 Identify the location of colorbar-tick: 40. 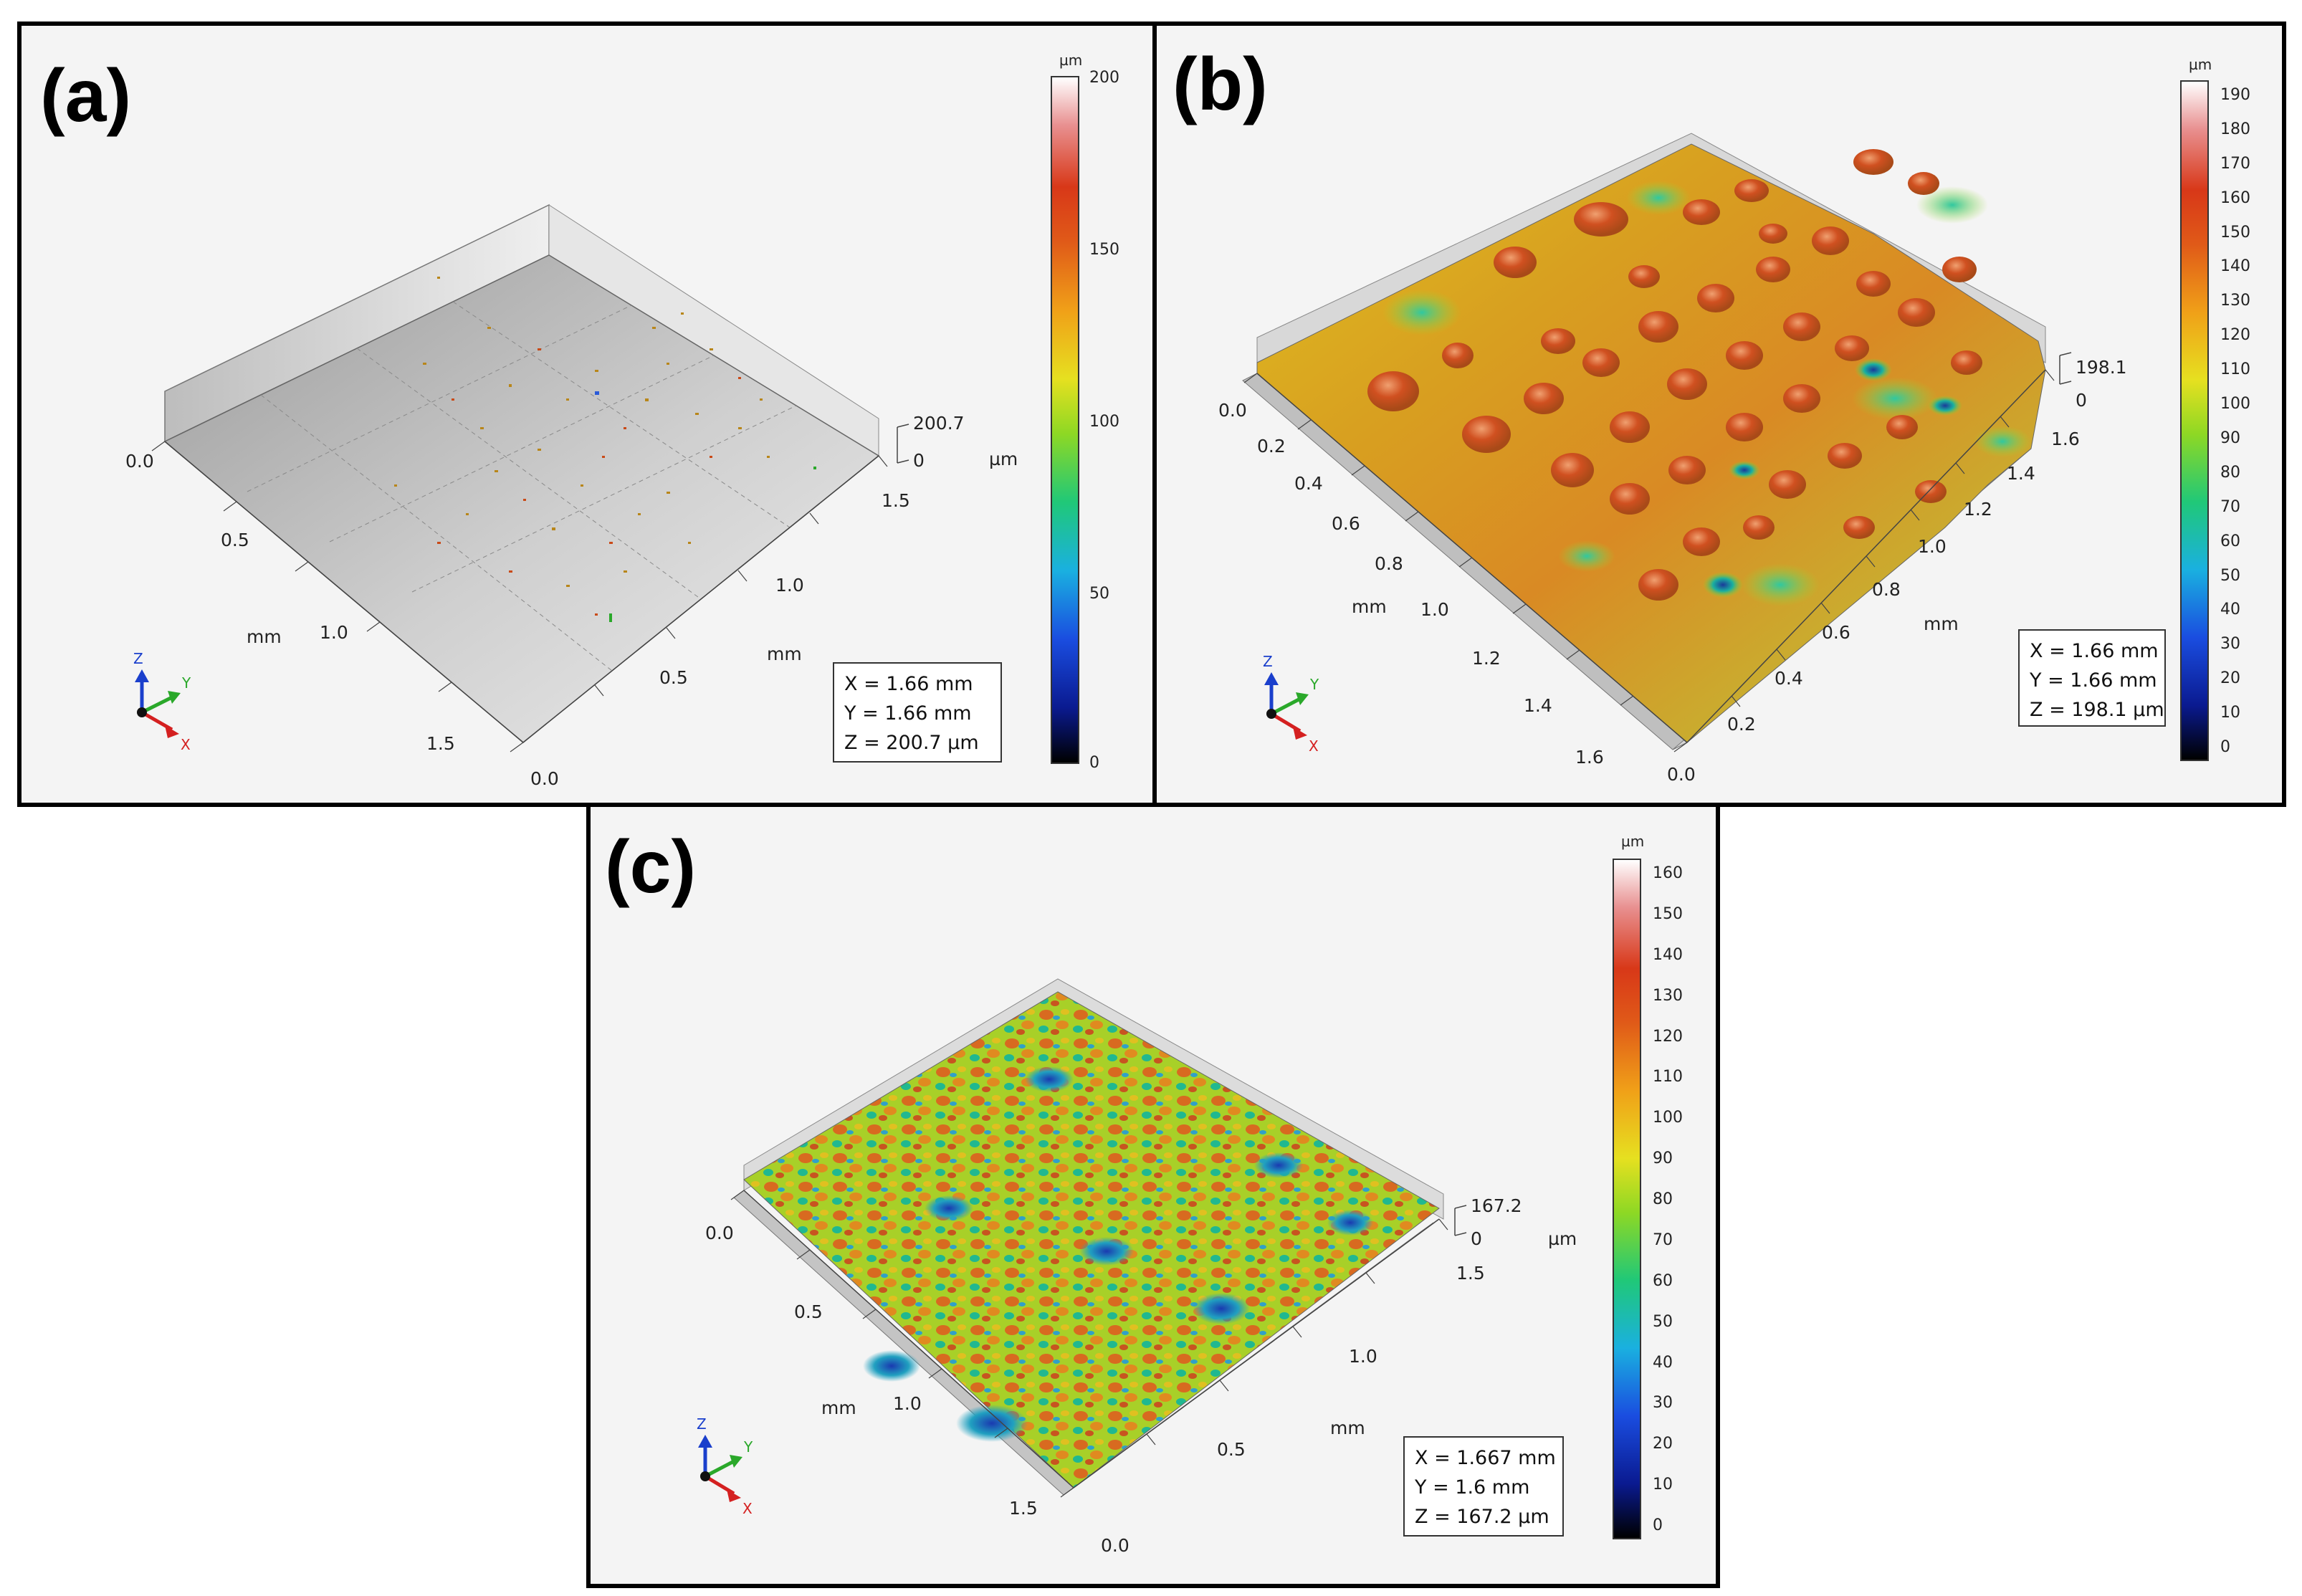
(1663, 1362).